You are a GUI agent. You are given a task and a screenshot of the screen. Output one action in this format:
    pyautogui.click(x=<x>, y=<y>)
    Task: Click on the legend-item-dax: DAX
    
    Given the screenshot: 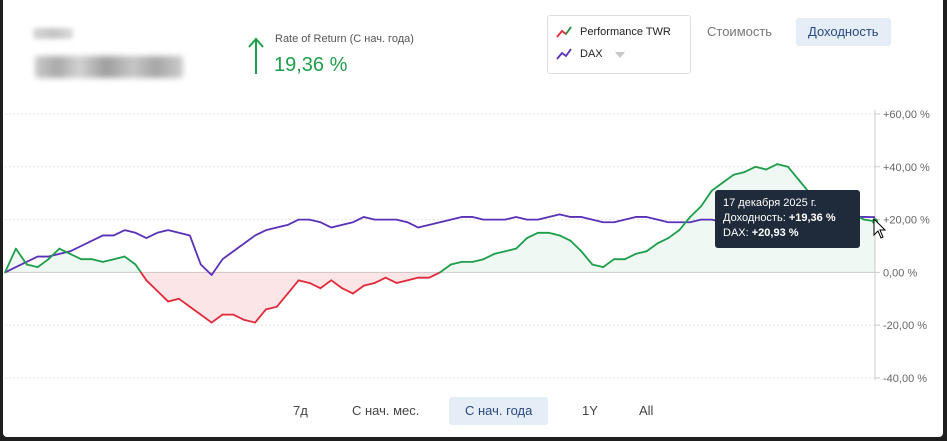 What is the action you would take?
    pyautogui.click(x=579, y=54)
    